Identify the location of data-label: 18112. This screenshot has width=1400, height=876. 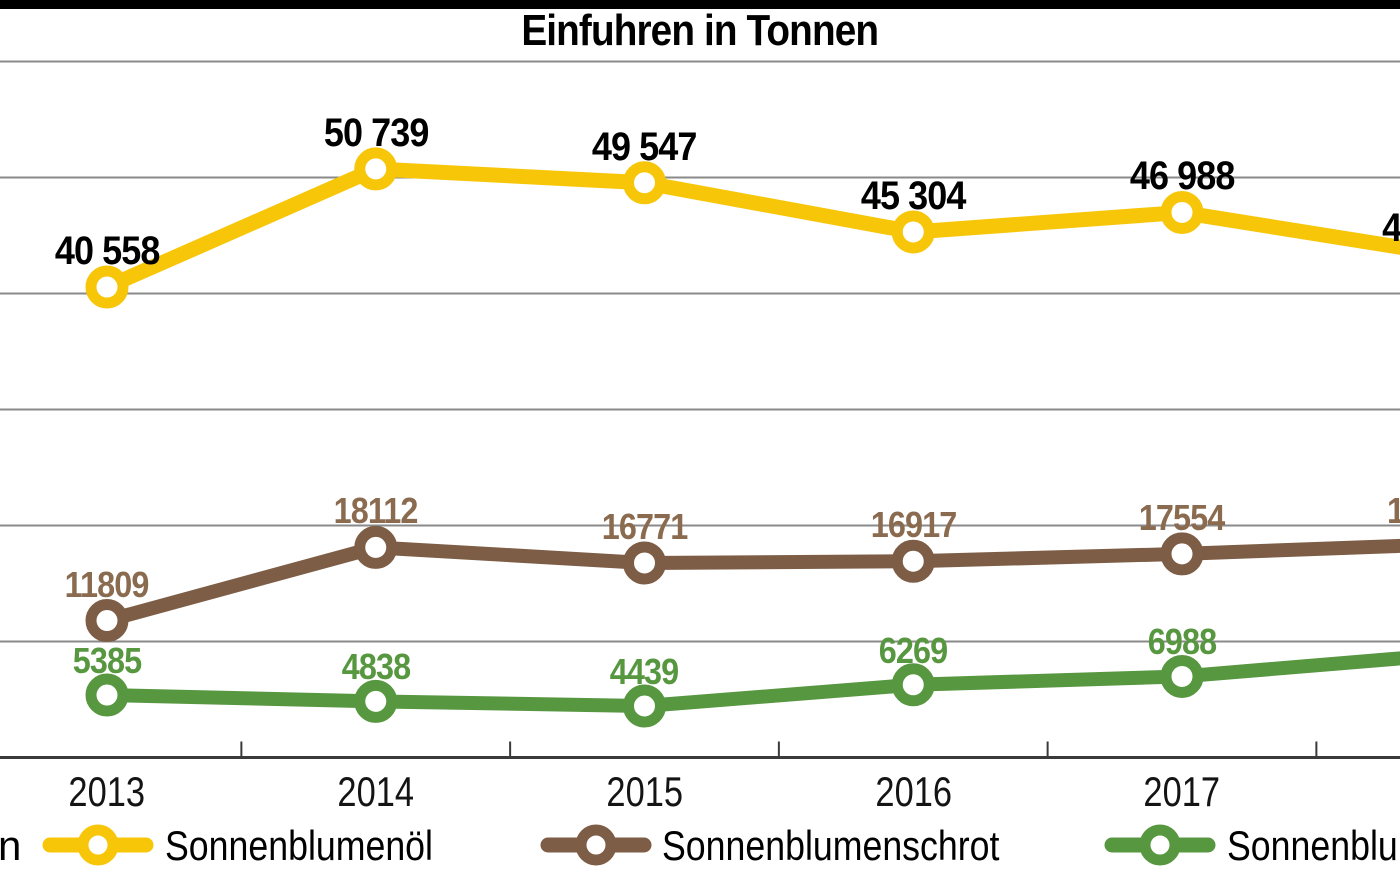
(376, 511).